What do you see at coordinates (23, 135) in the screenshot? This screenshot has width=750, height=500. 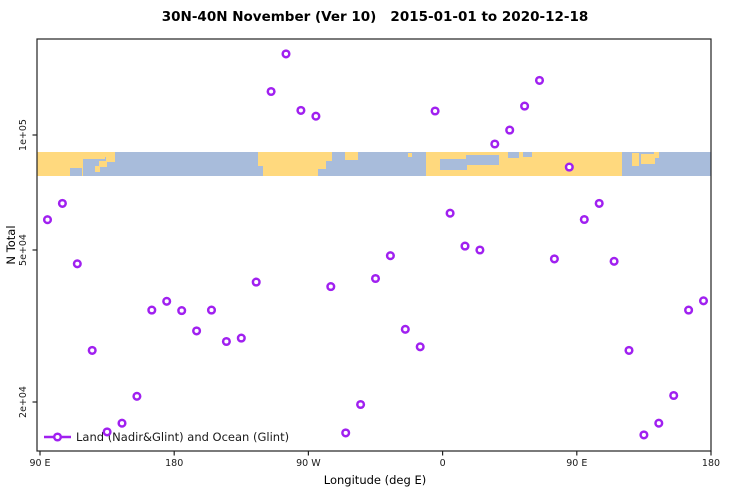 I see `y-tick-label: 1e+05` at bounding box center [23, 135].